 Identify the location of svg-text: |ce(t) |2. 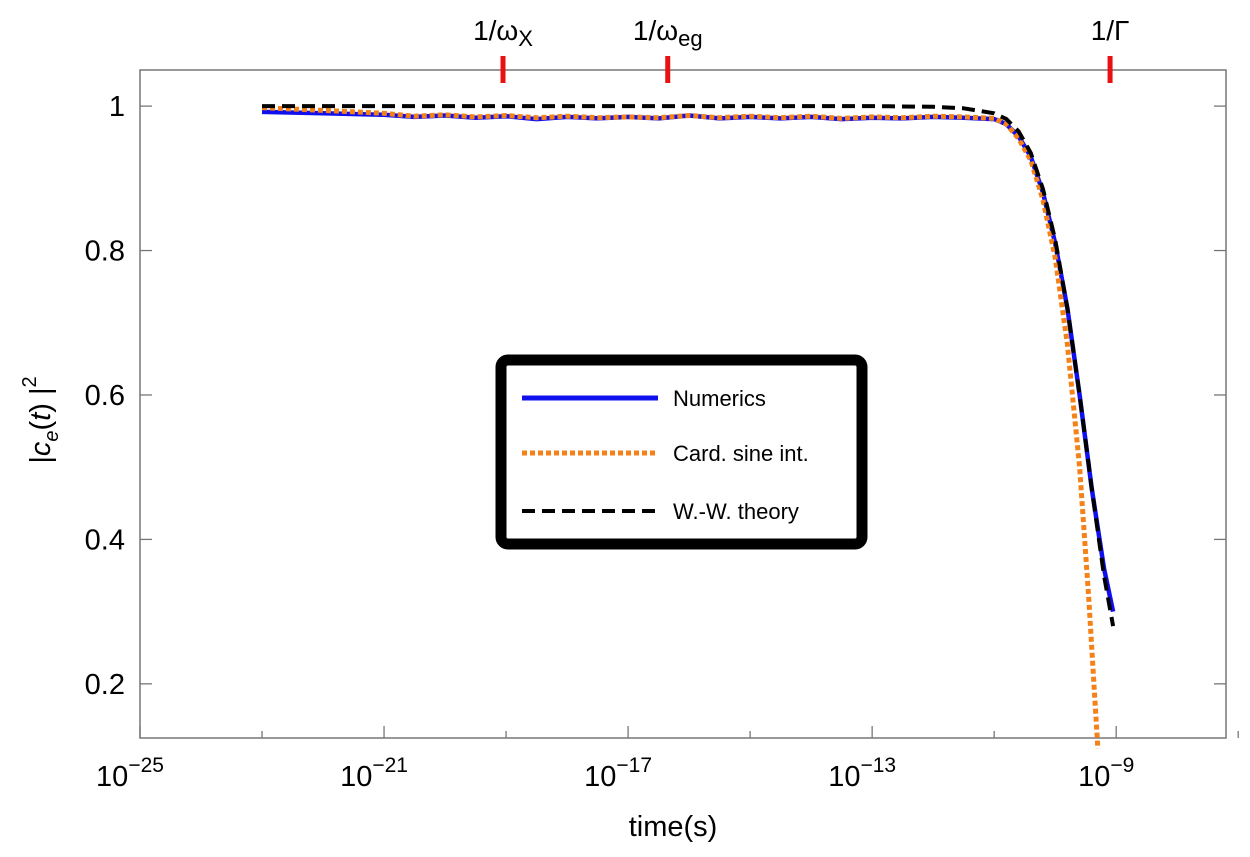
(41, 419).